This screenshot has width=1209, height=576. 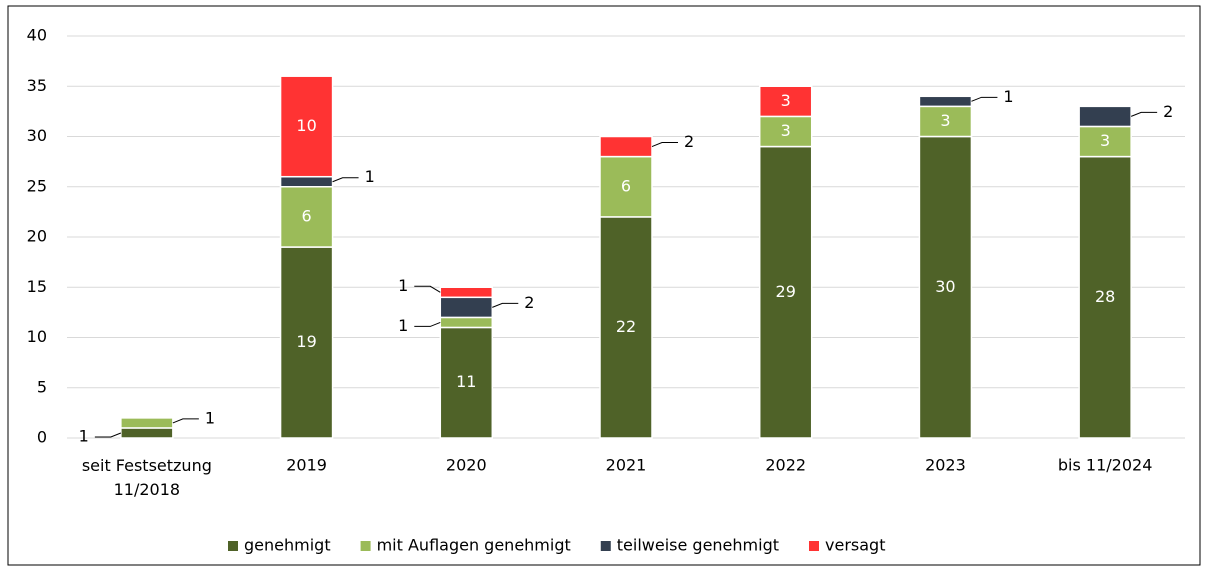 What do you see at coordinates (37, 185) in the screenshot?
I see `y-tick-label: 25` at bounding box center [37, 185].